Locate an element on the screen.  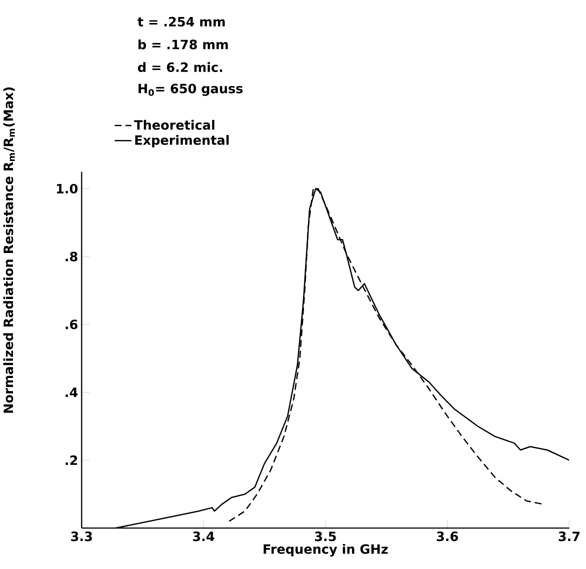
text: b = .178 mm is located at coordinates (183, 45).